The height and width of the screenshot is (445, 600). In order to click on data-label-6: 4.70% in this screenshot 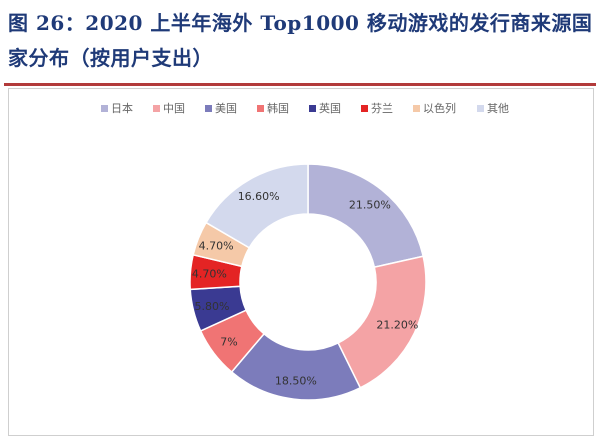, I will do `click(209, 274)`.